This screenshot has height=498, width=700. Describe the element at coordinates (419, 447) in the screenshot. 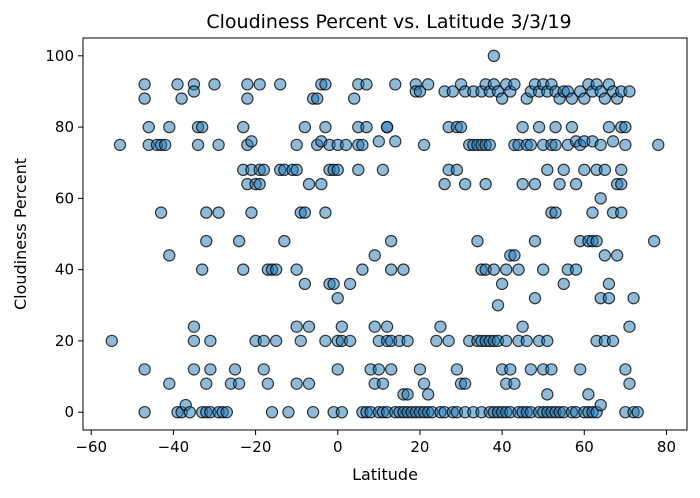

I see `x-tick-label: 20` at that location.